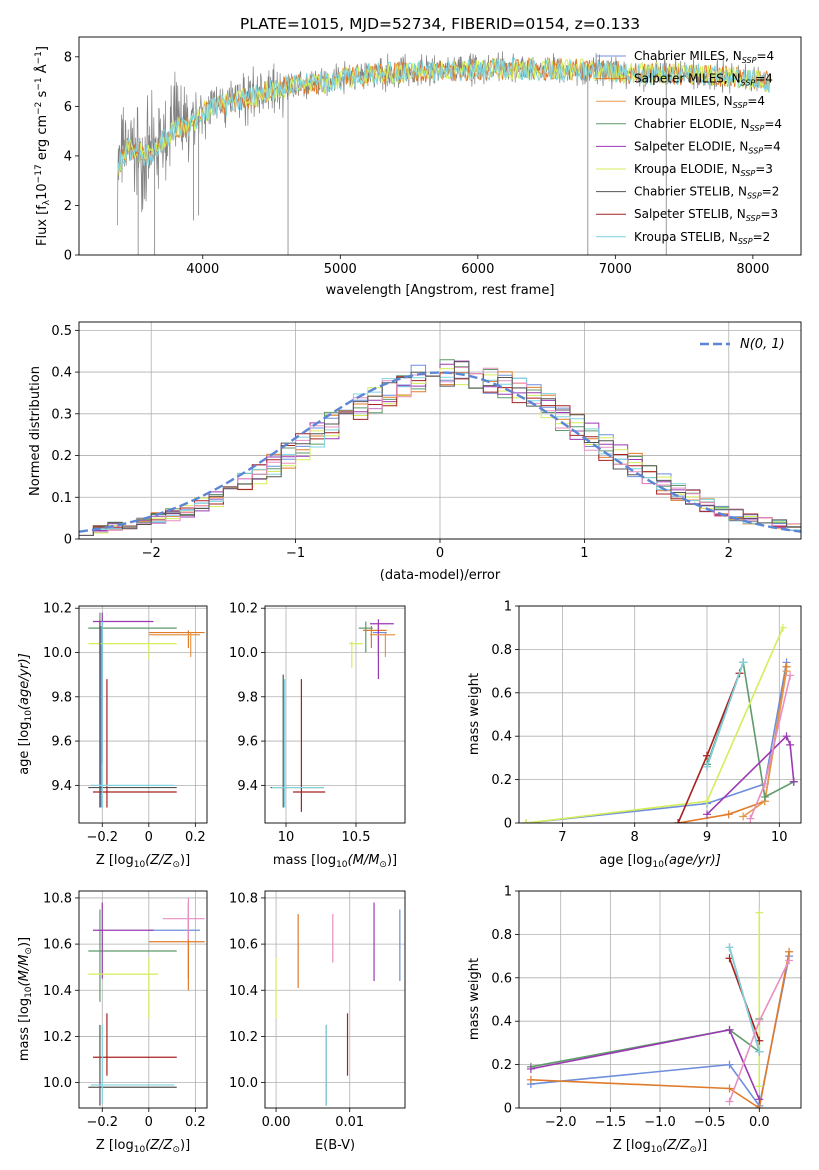 The width and height of the screenshot is (819, 1170). What do you see at coordinates (247, 786) in the screenshot?
I see `y-tick-label: 9.4` at bounding box center [247, 786].